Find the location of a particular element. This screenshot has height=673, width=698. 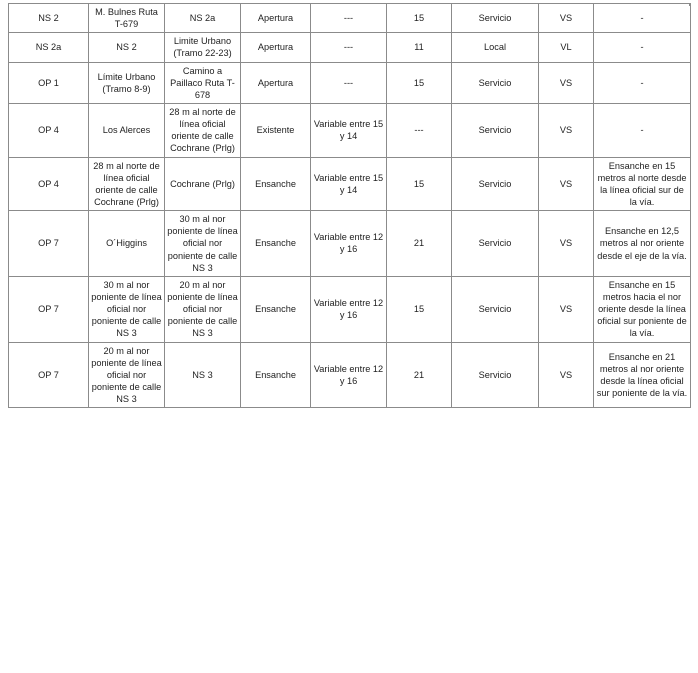

cell-desde: Límite Urbano (Tramo 8-9) is located at coordinates (126, 82).